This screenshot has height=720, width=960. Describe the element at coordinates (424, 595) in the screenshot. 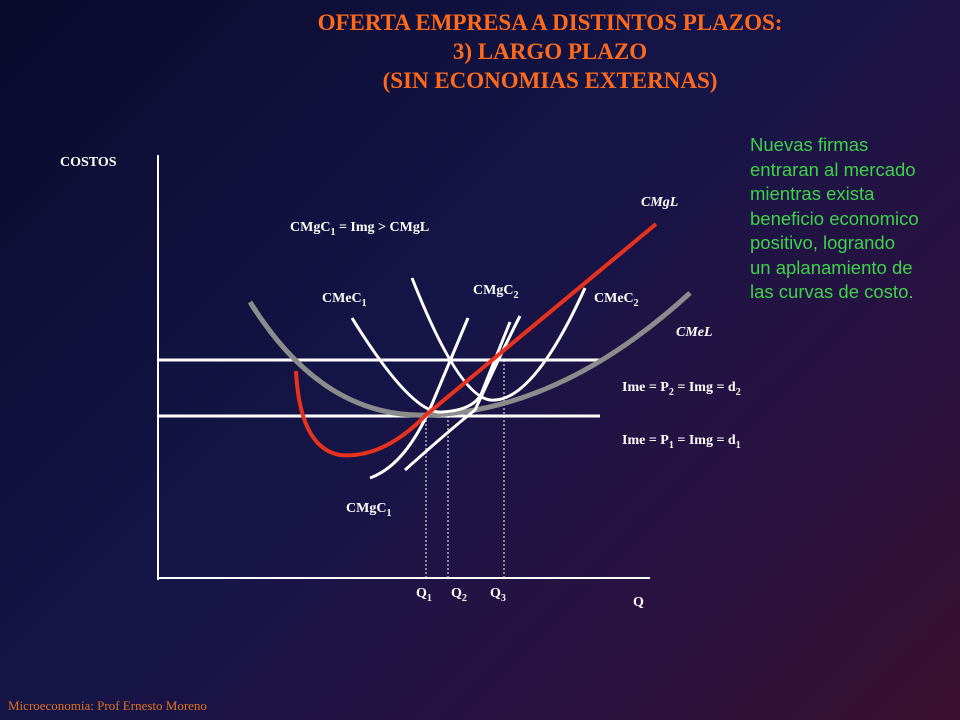

I see `q1-label: Q1` at that location.